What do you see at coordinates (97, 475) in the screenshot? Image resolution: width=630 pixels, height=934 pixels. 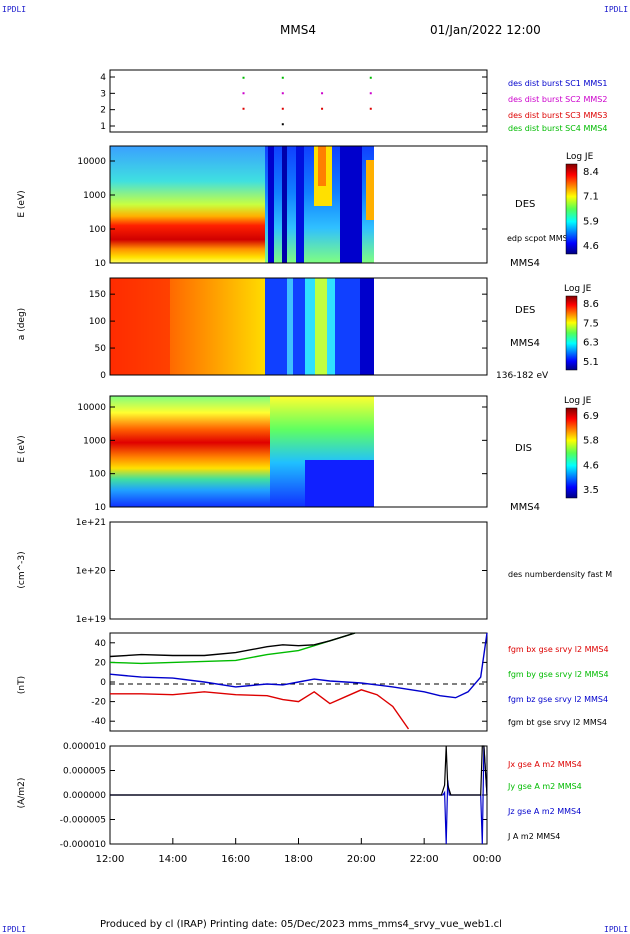 I see `dis-energy-ytick-label: 100` at bounding box center [97, 475].